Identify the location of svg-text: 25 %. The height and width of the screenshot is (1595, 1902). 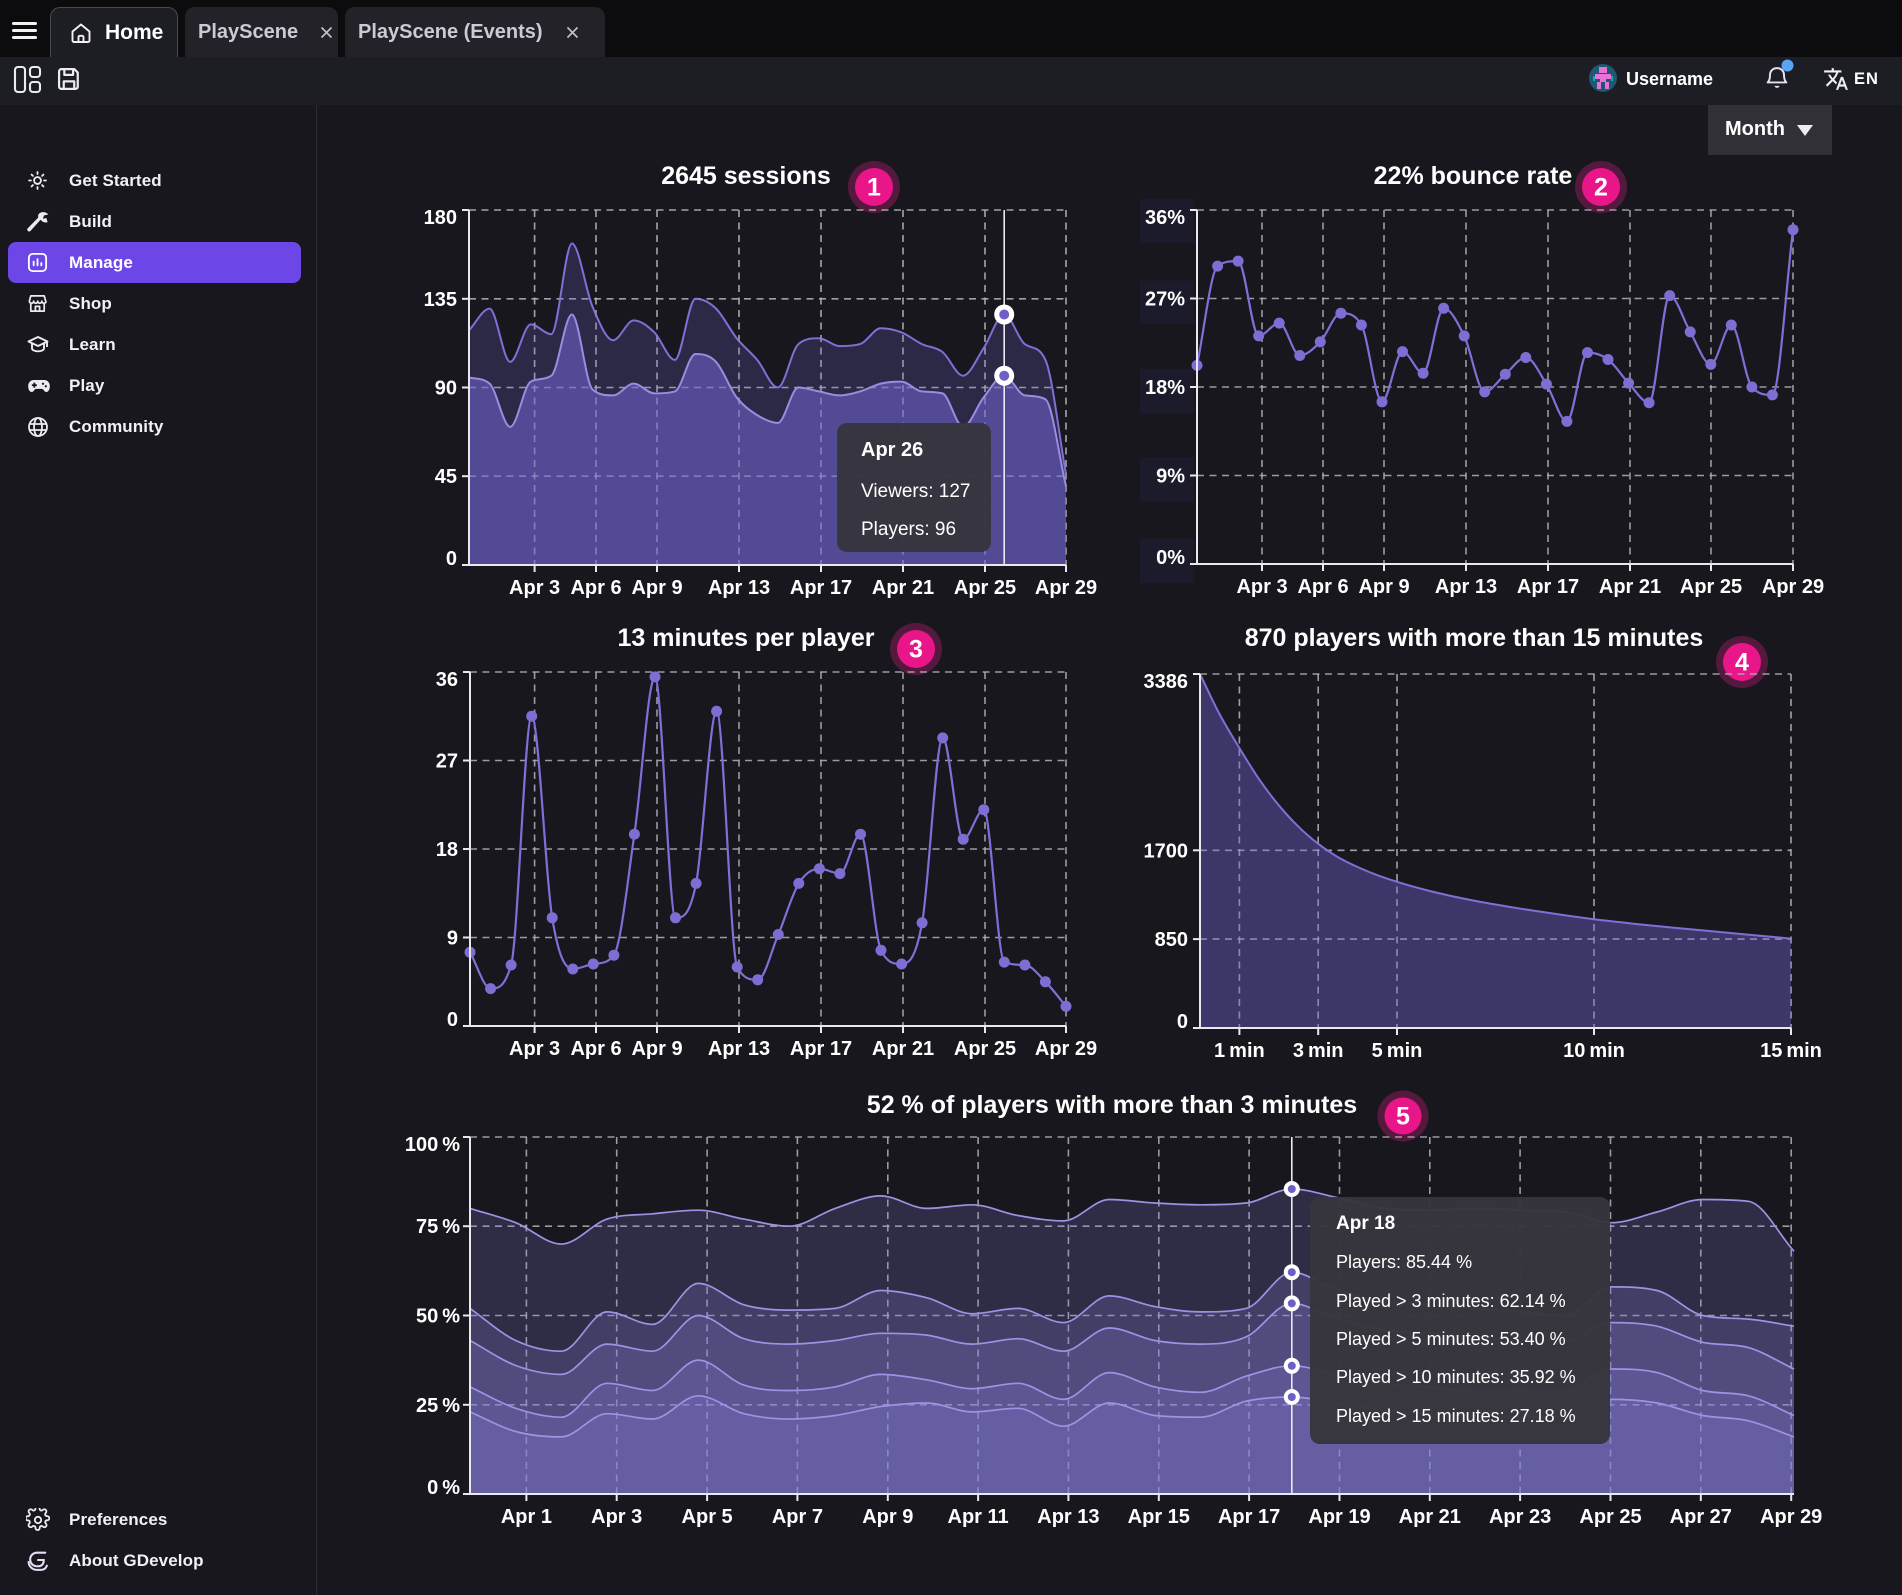
(438, 1406).